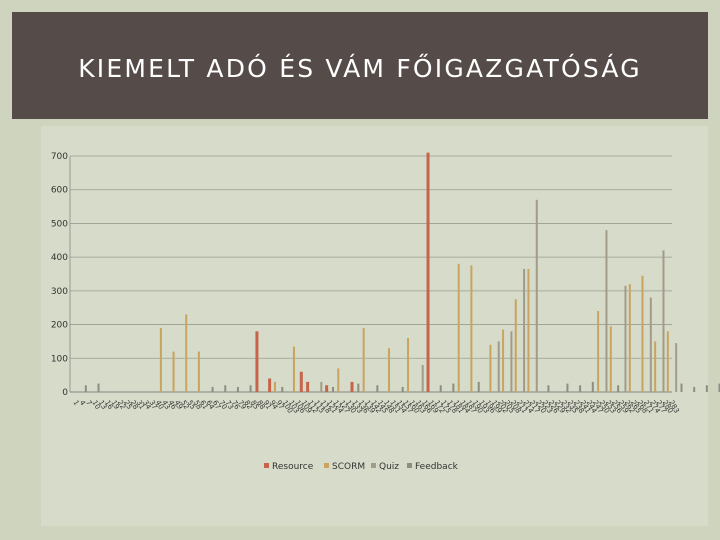 This screenshot has height=540, width=720. I want to click on x-tick-label: 70, so click(222, 405).